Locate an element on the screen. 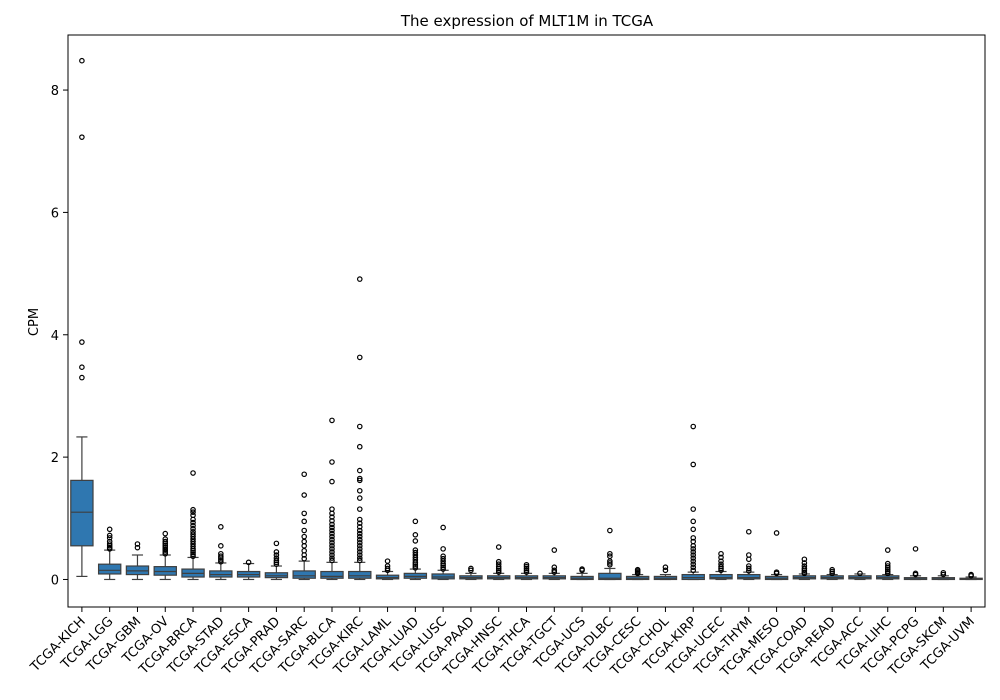  y-axis-title: CPM is located at coordinates (34, 322).